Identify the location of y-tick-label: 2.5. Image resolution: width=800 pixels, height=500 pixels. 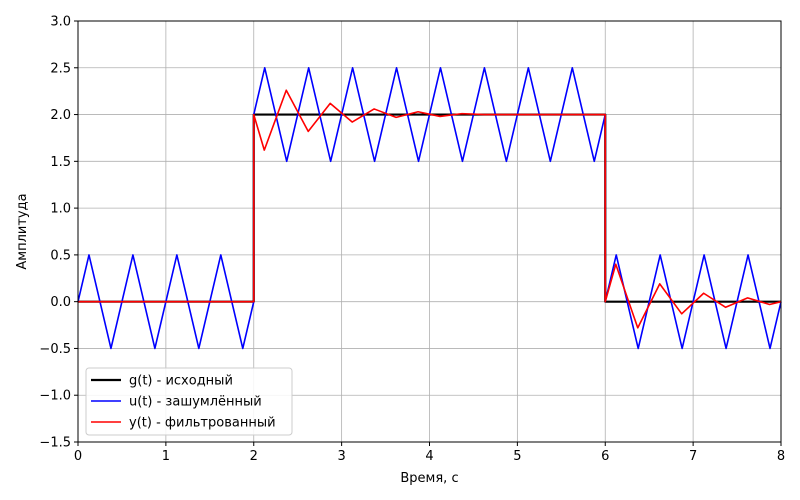
(60, 68).